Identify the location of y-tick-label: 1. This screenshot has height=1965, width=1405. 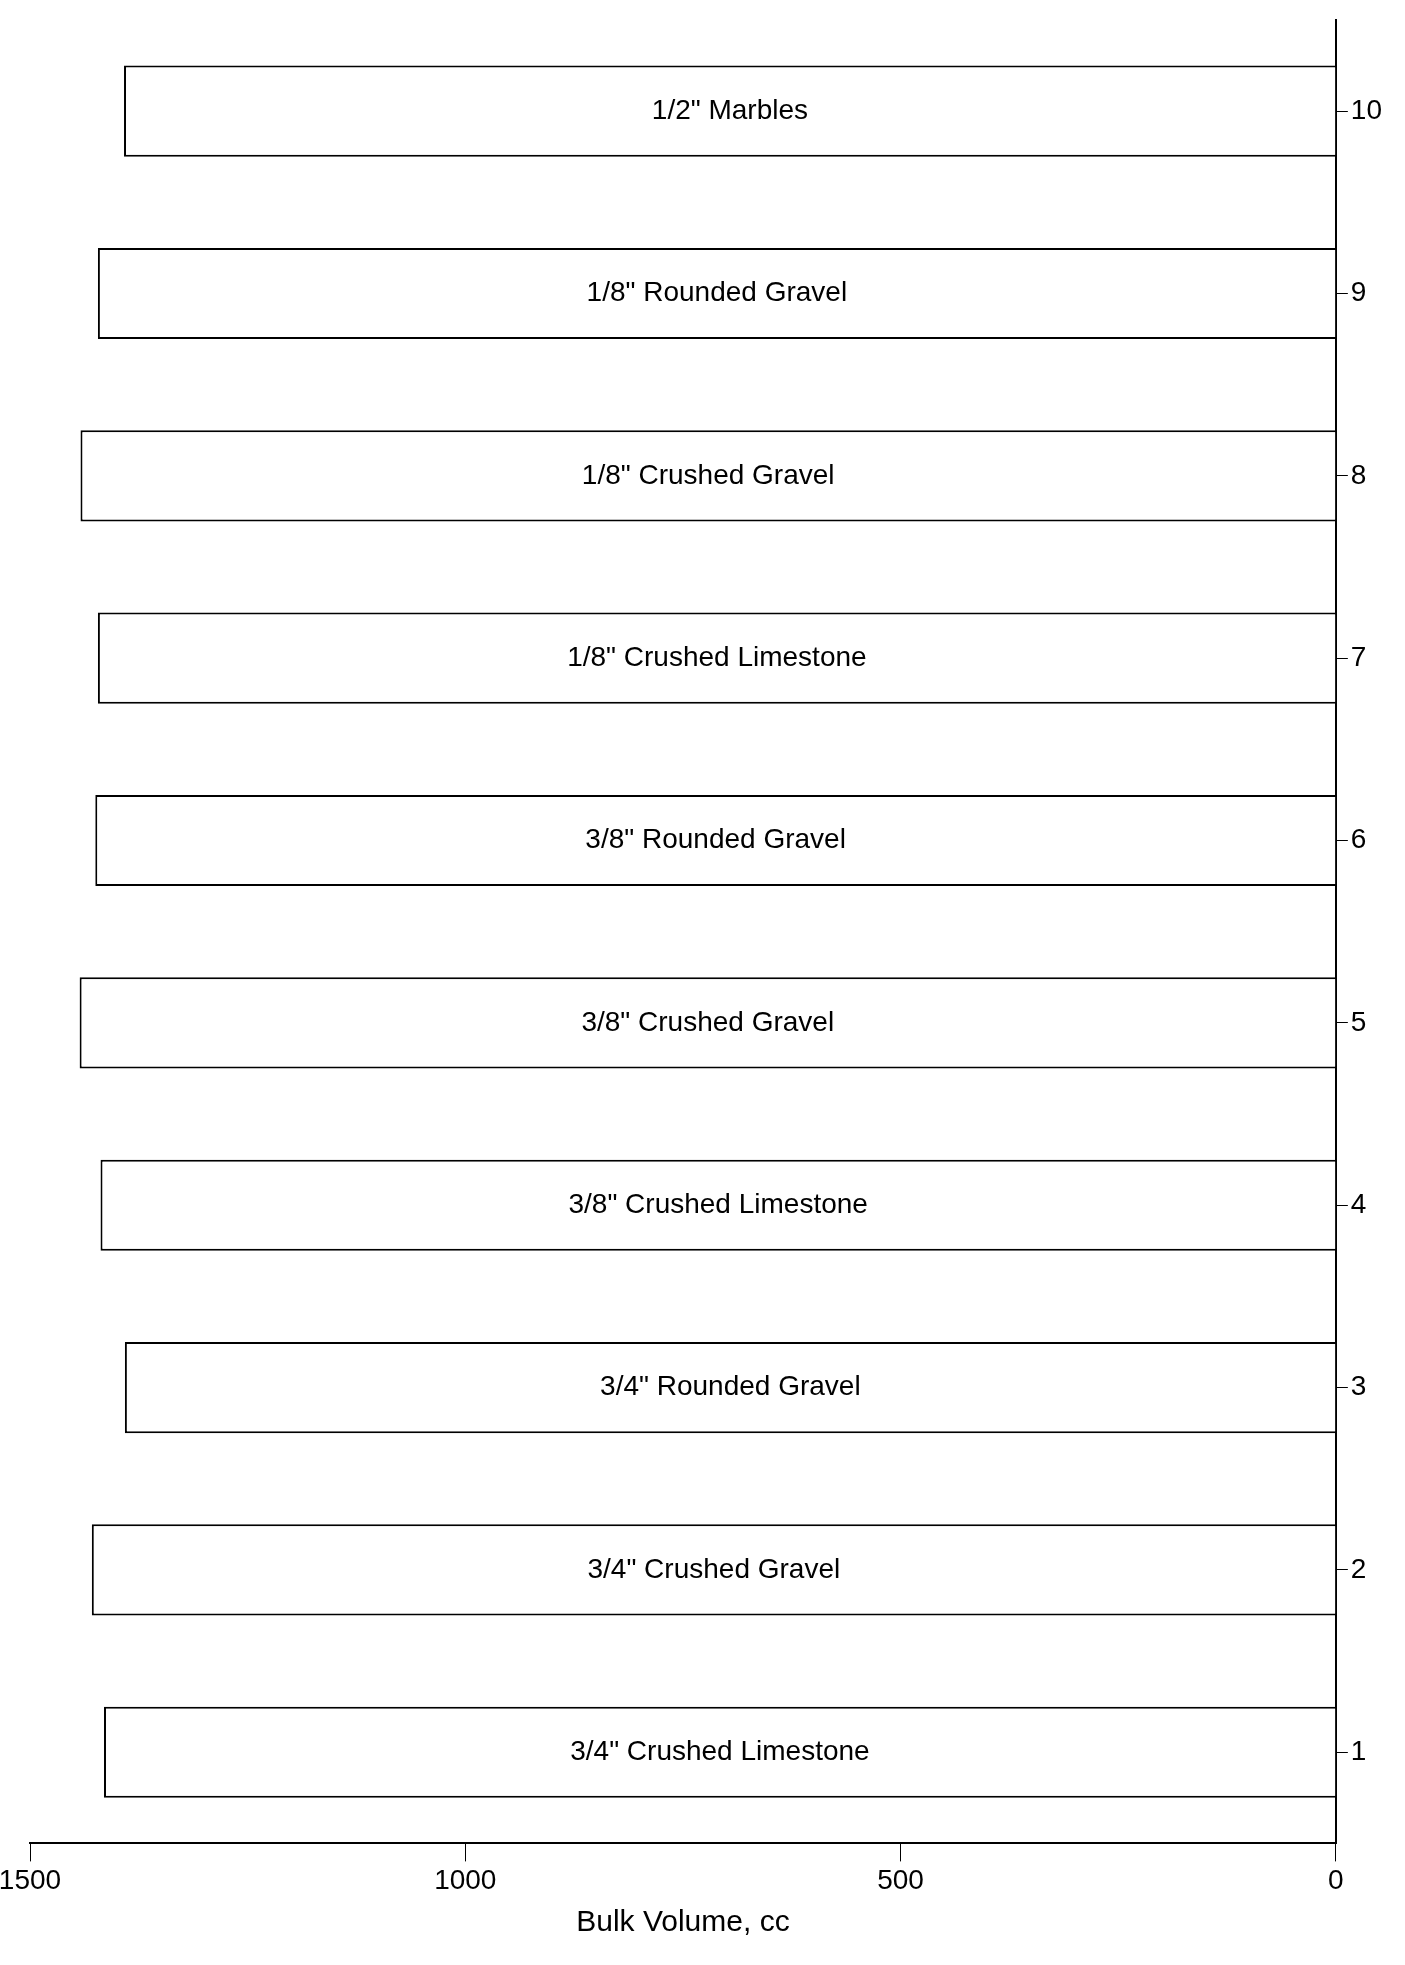
(1358, 1750).